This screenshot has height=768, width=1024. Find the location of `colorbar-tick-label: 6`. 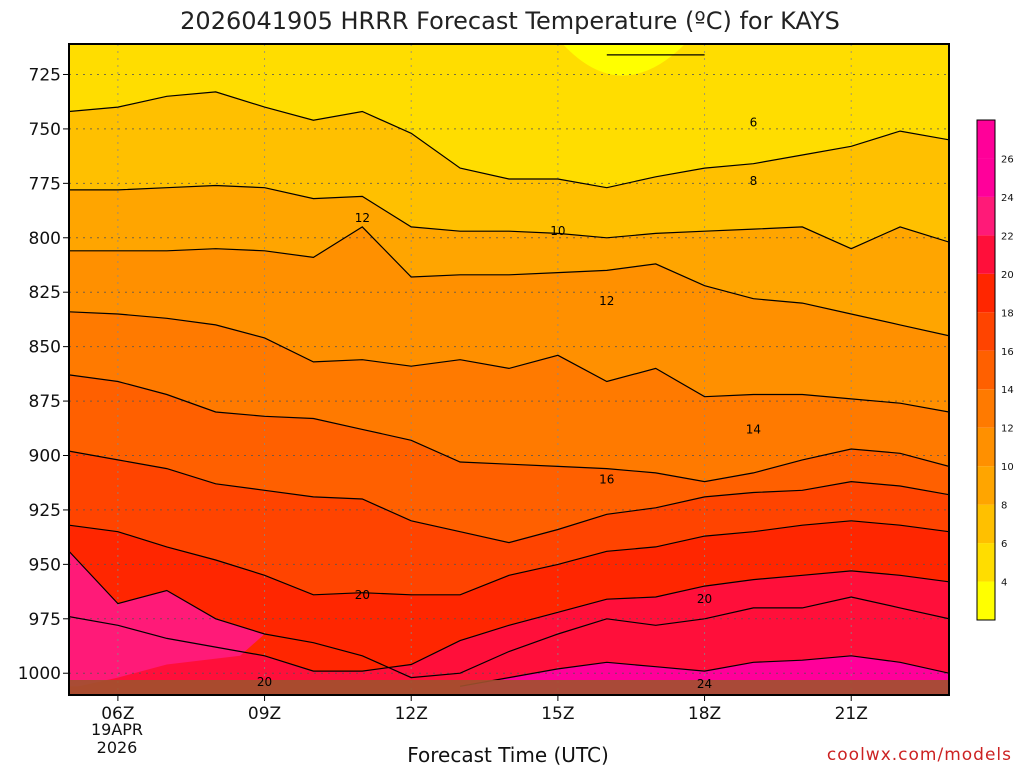

colorbar-tick-label: 6 is located at coordinates (1004, 544).